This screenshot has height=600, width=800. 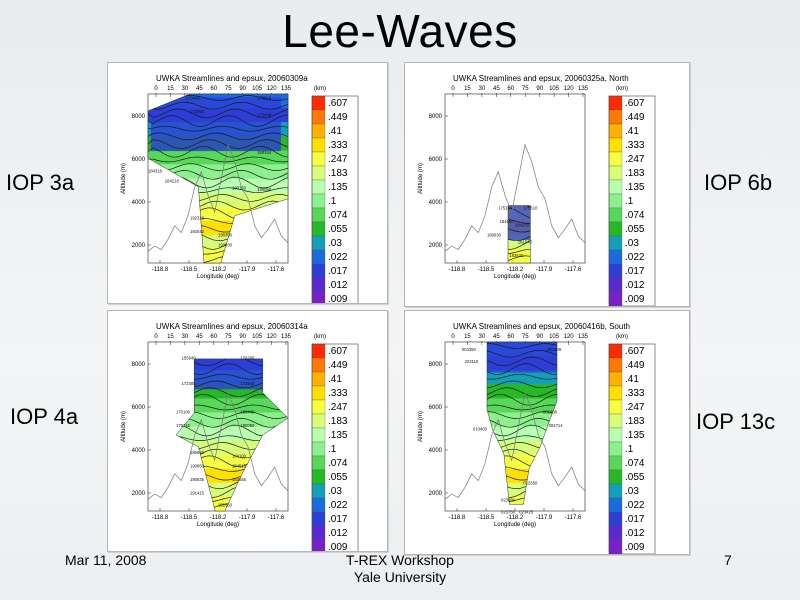 I want to click on epsux-zone, so click(x=215, y=124).